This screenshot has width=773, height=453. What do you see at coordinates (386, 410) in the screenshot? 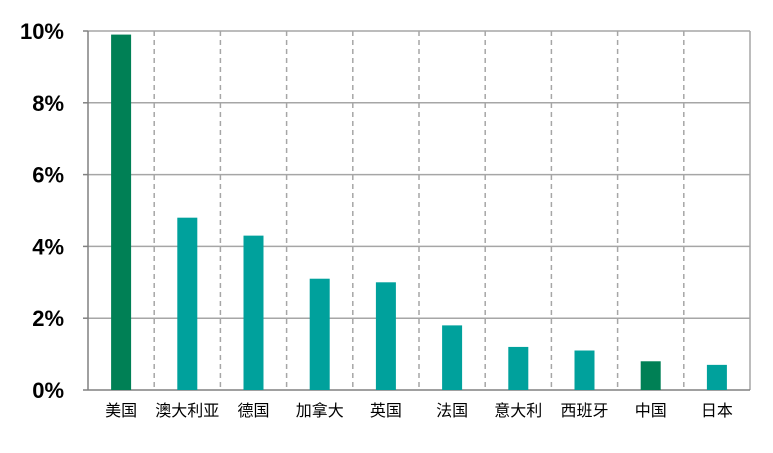
I see `x-tick-label: 英国` at bounding box center [386, 410].